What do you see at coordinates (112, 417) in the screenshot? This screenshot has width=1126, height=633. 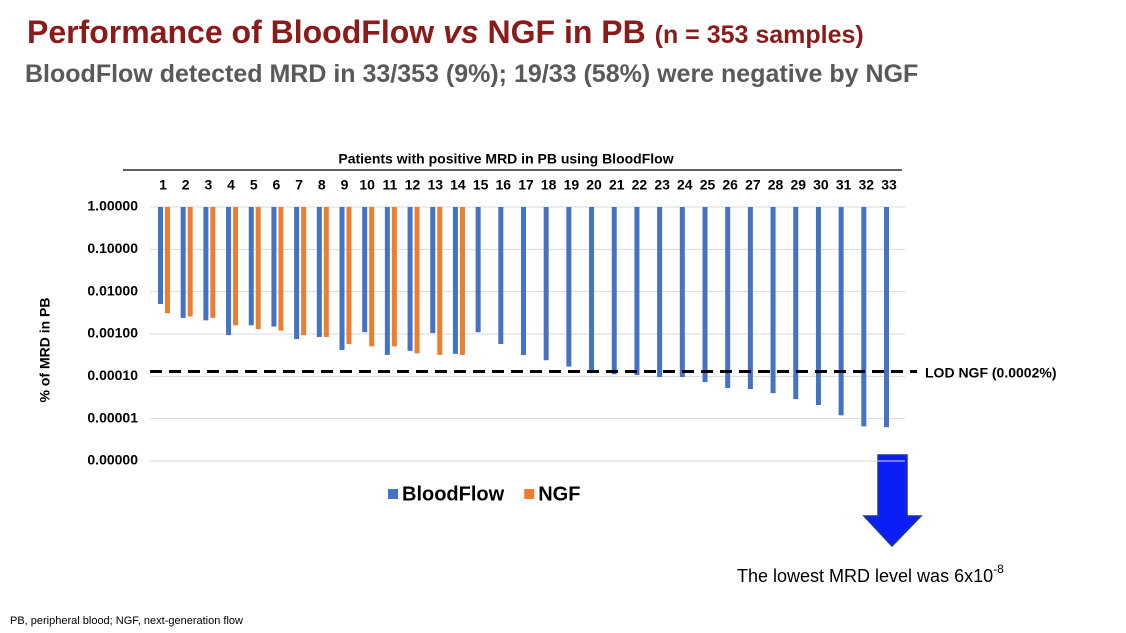 I see `y-tick-label: 0.00001` at bounding box center [112, 417].